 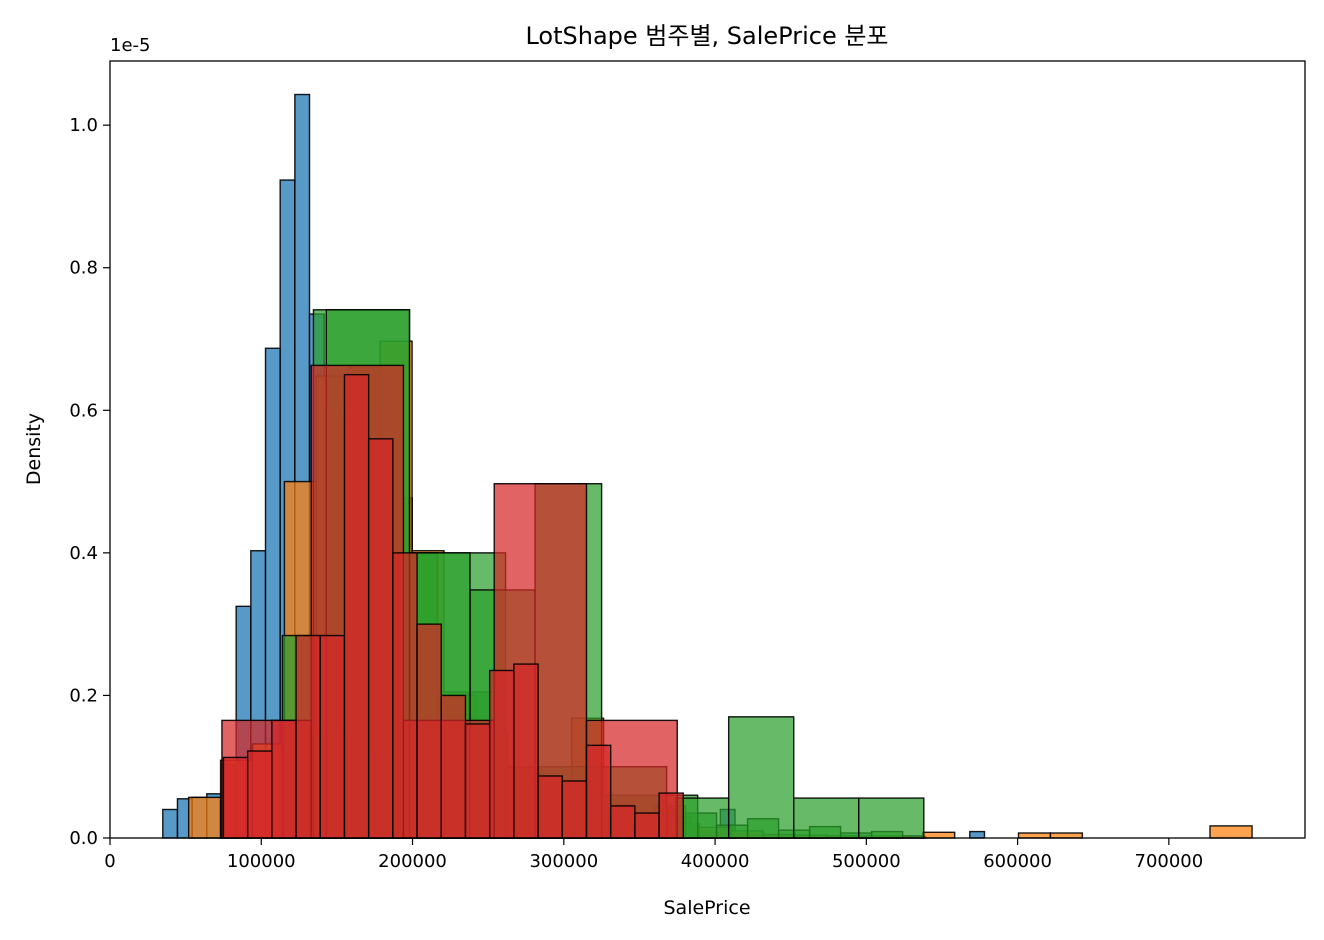 What do you see at coordinates (83, 410) in the screenshot?
I see `y-tick-label: 0.6` at bounding box center [83, 410].